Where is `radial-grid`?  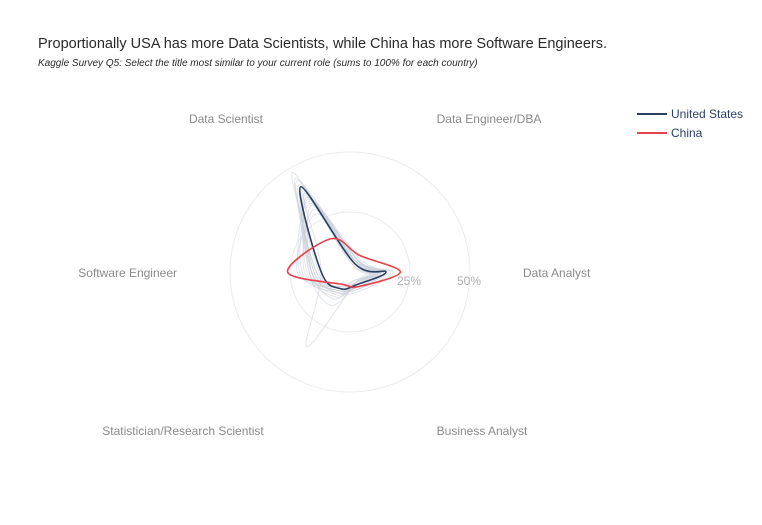 radial-grid is located at coordinates (350, 272).